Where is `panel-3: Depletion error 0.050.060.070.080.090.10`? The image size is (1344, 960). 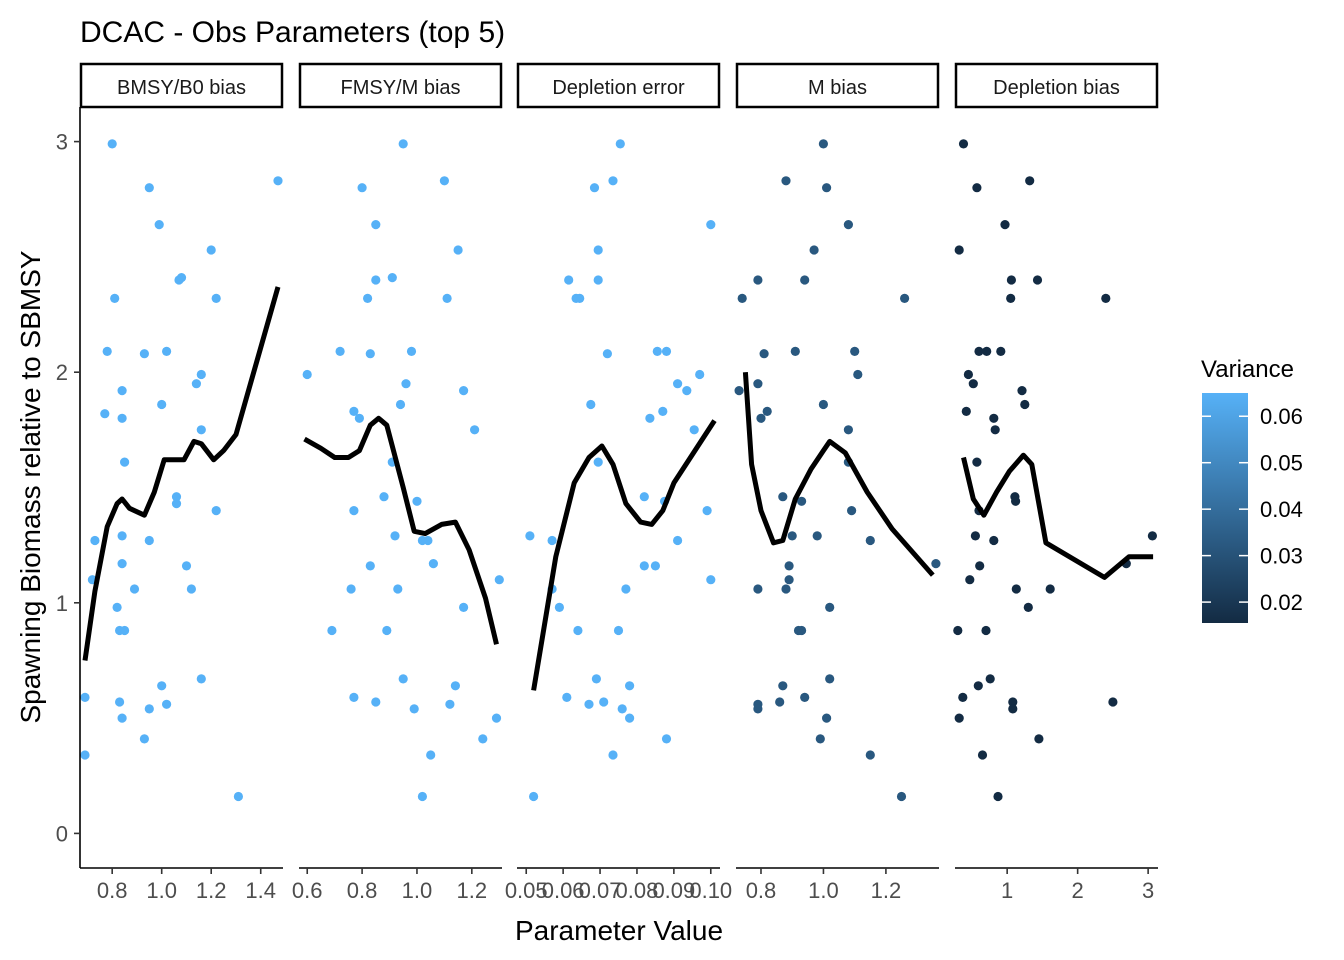 panel-3: Depletion error 0.050.060.070.080.090.10 is located at coordinates (618, 482).